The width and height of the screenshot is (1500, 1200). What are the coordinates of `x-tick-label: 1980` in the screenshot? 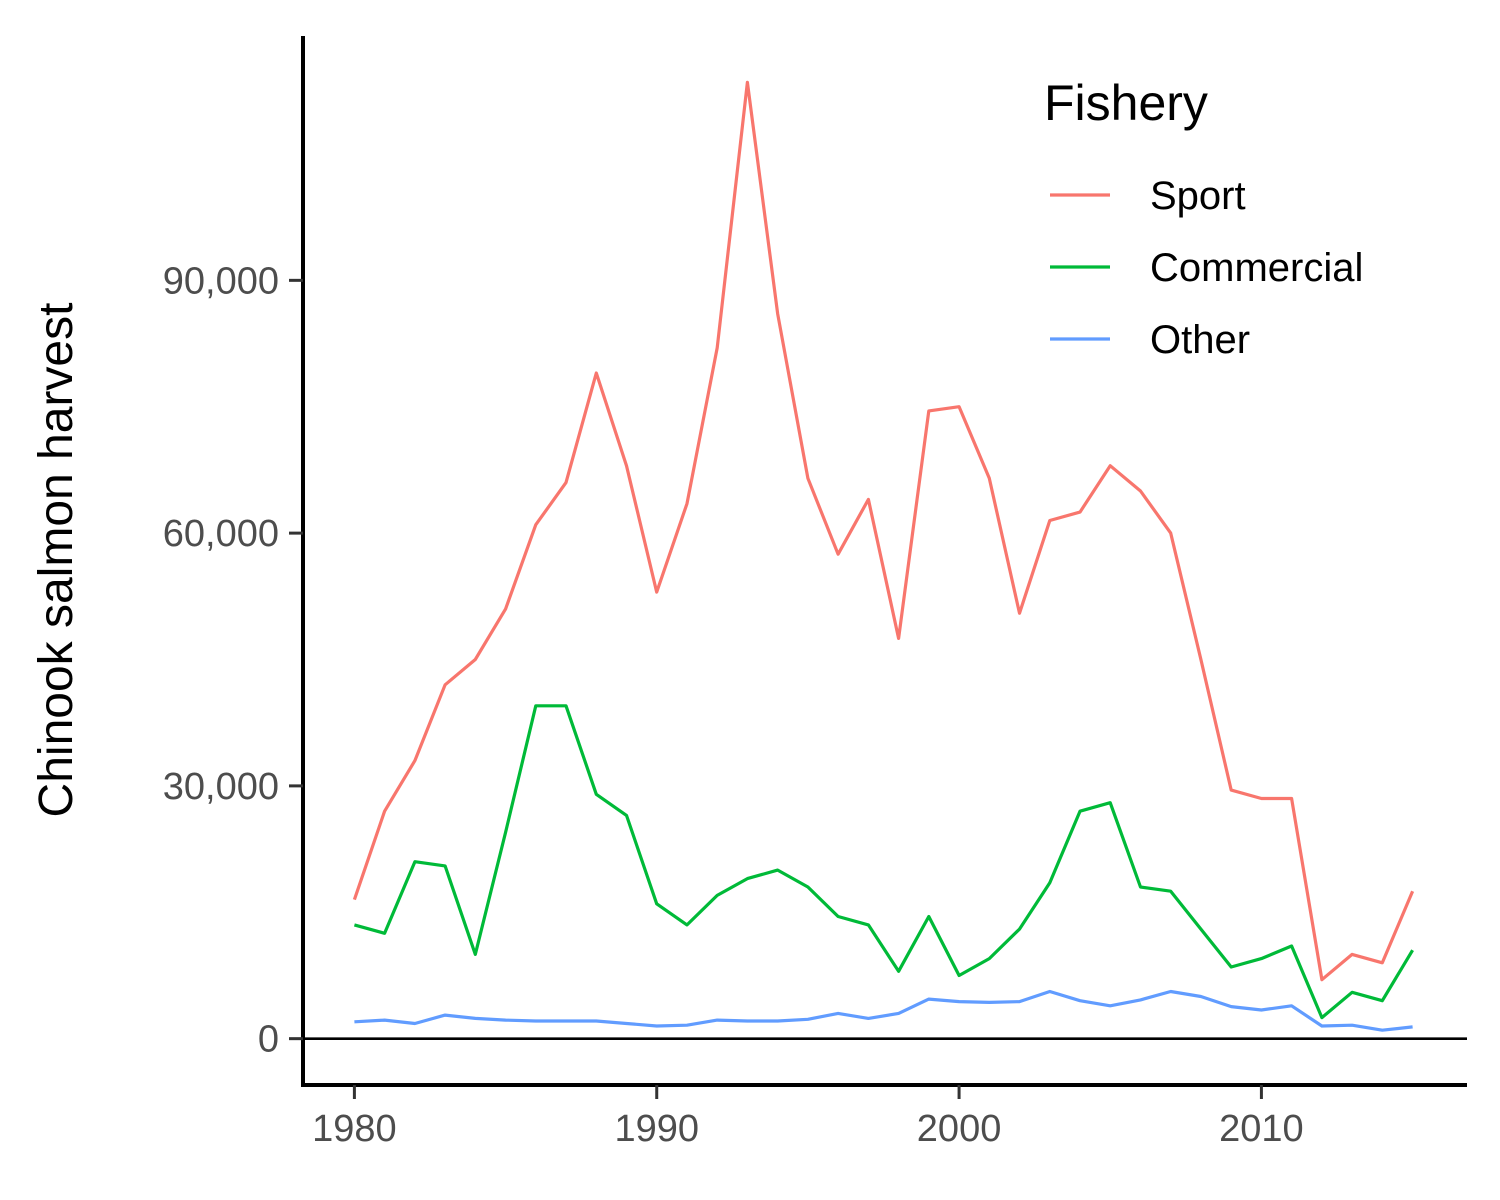 It's located at (354, 1129).